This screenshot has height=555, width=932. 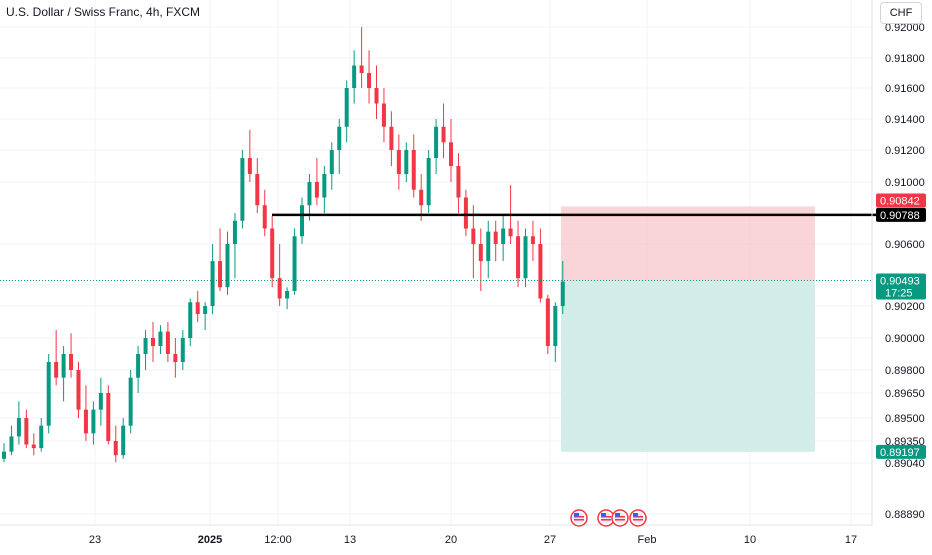 I want to click on stop-loss-zone, so click(x=688, y=243).